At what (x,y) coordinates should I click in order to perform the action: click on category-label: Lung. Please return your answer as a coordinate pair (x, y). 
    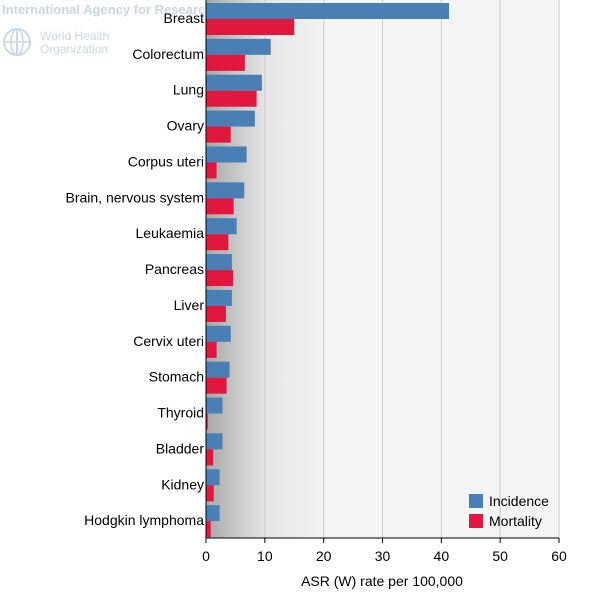
    Looking at the image, I should click on (188, 90).